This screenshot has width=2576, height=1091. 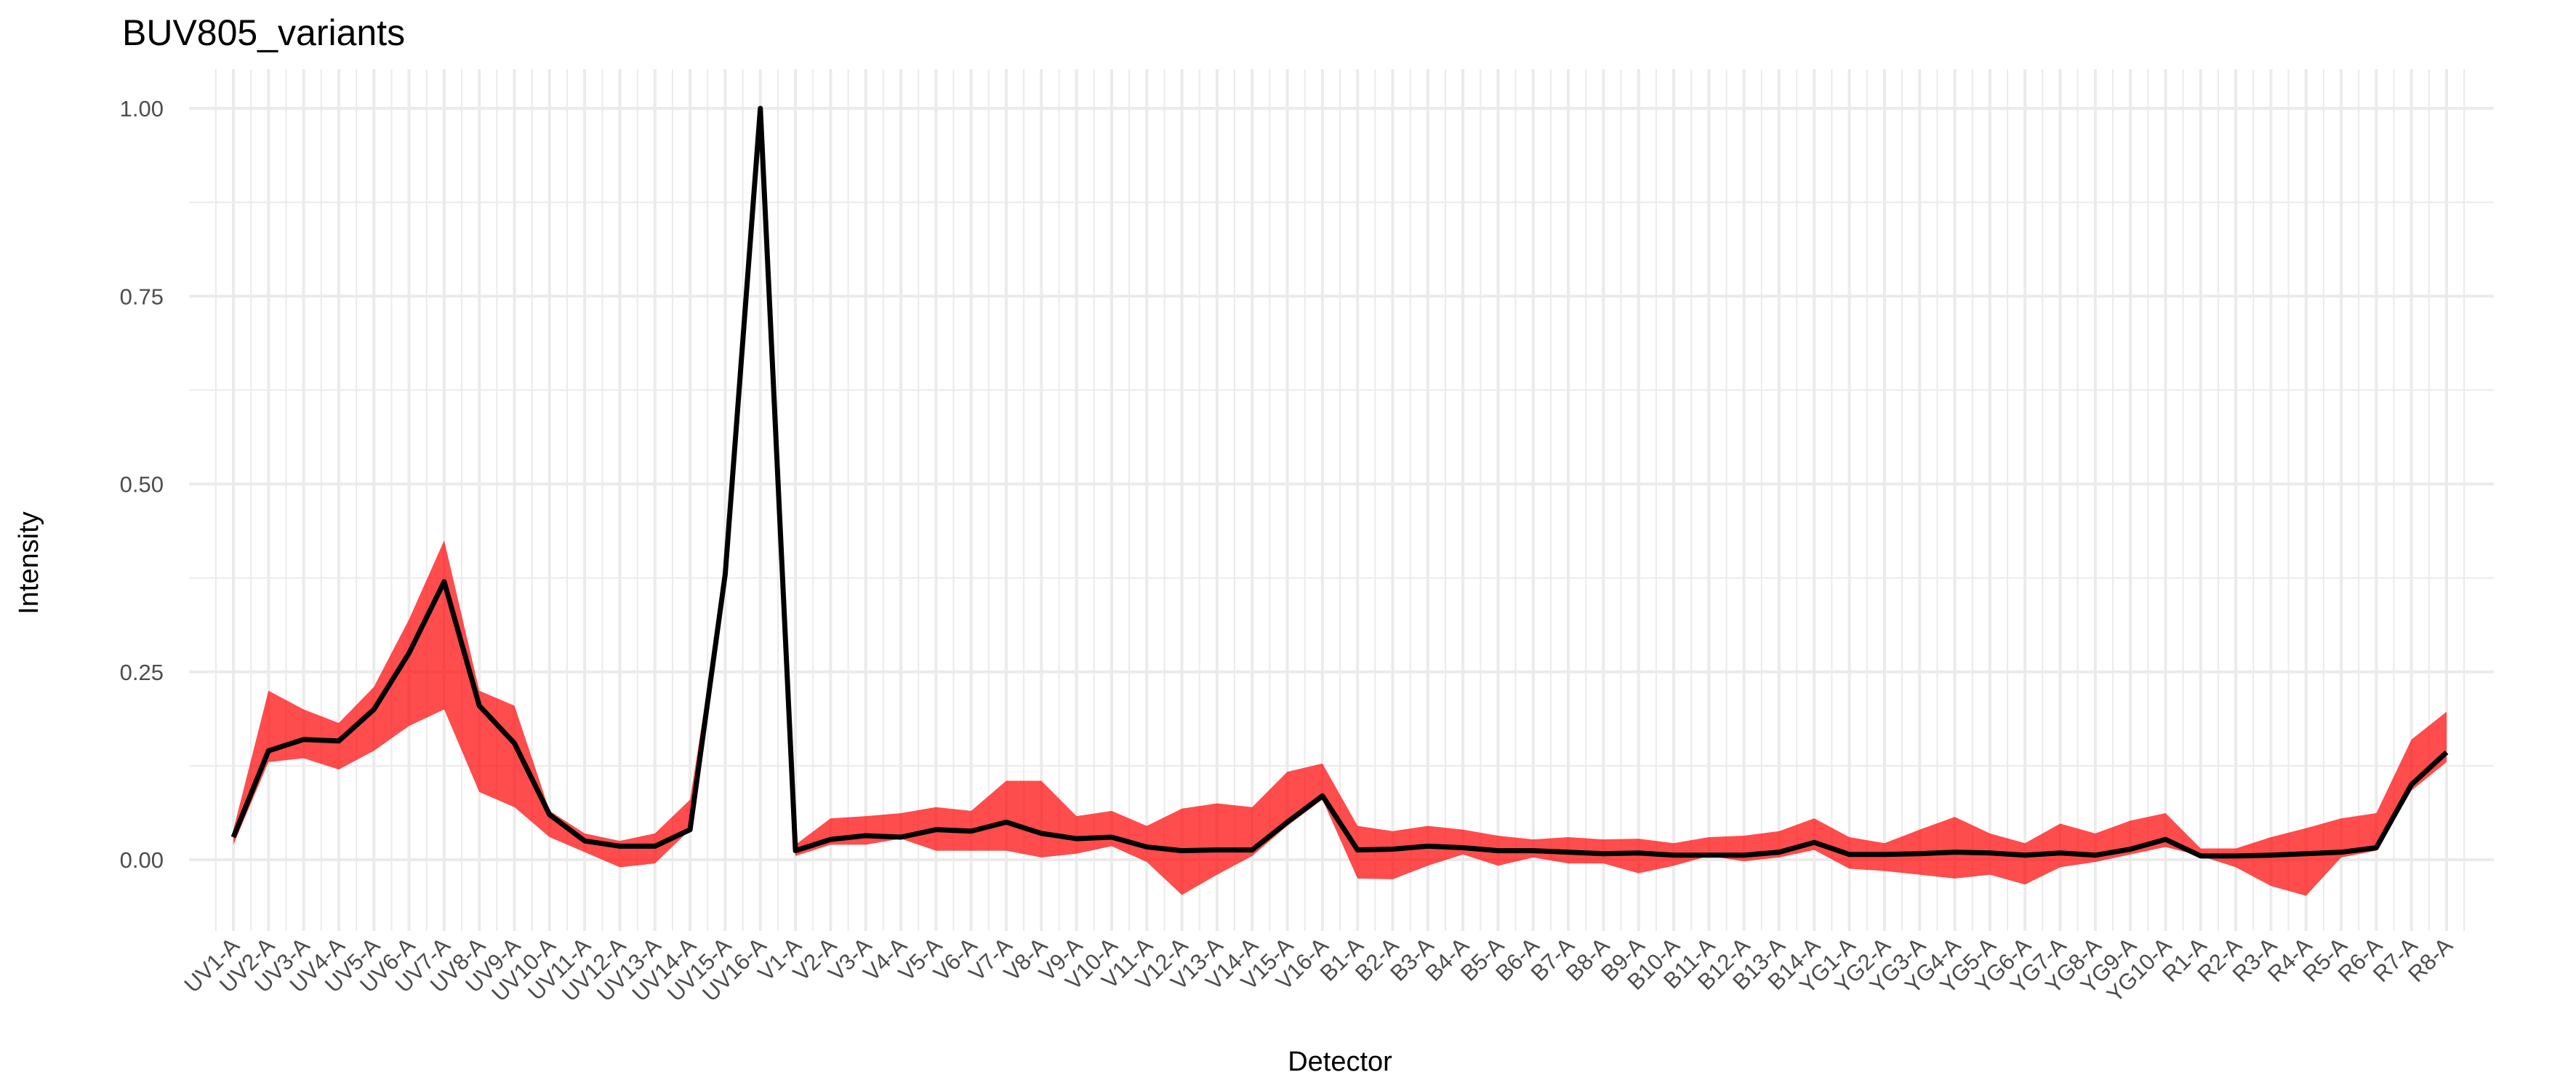 I want to click on y-axis-label: Intensity, so click(x=29, y=563).